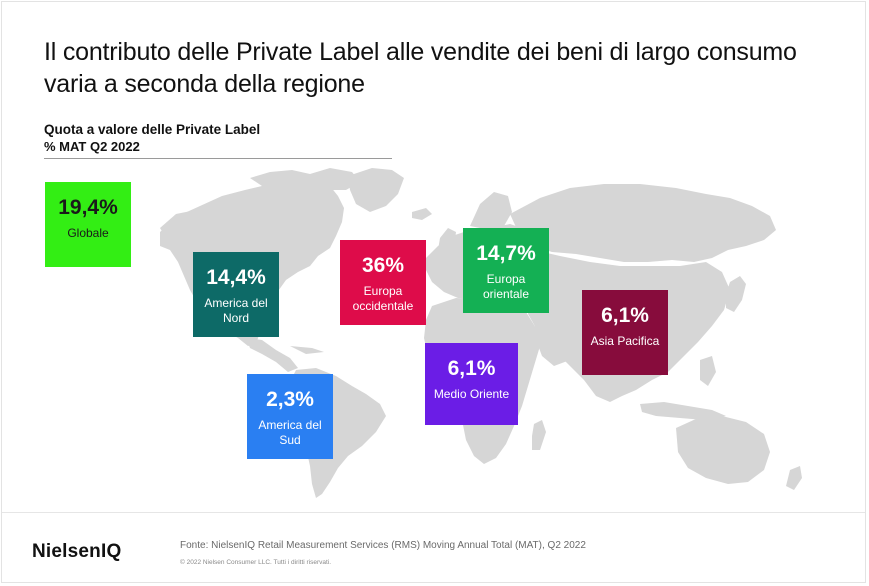 This screenshot has width=869, height=586. I want to click on box-europa-occidentale: 36% Europa occidentale, so click(383, 282).